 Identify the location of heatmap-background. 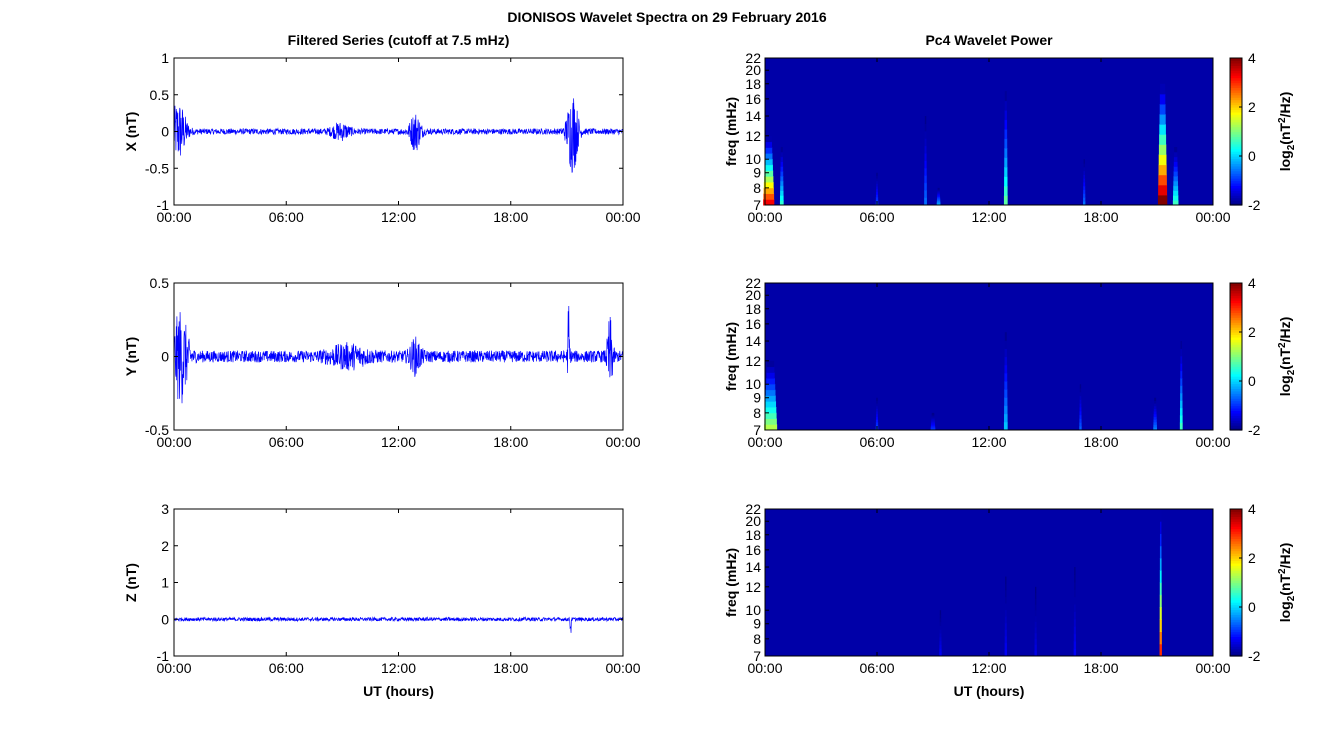
(989, 131).